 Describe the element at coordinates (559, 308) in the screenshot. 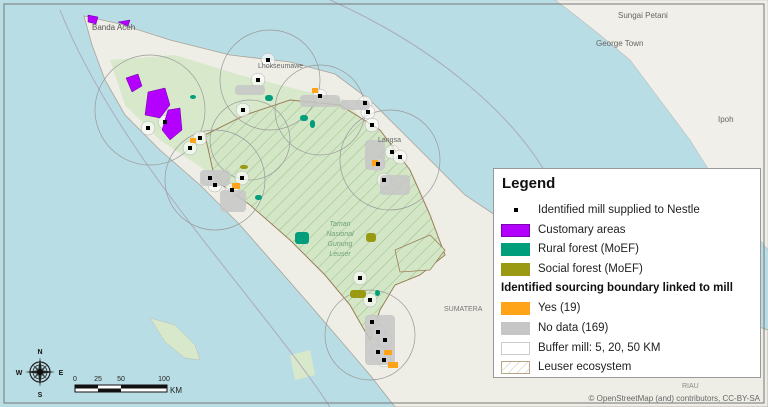

I see `legend-label: Yes (19)` at that location.